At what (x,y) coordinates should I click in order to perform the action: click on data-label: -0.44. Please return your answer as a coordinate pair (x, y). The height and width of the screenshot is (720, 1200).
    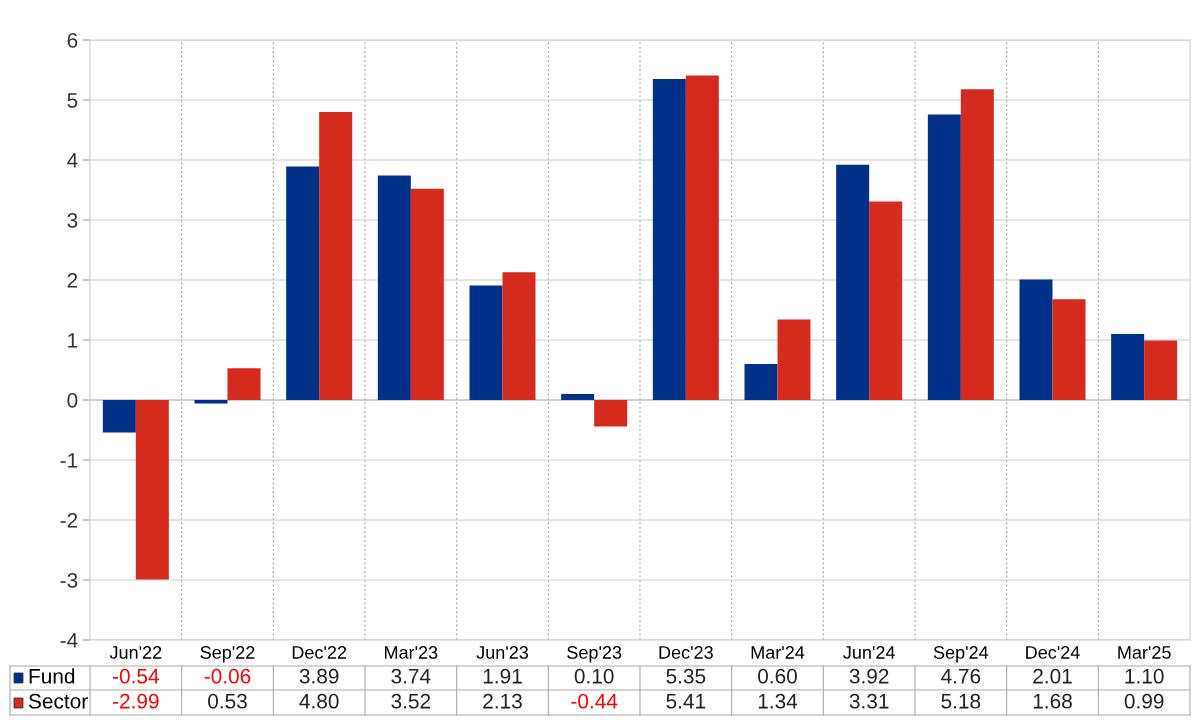
    Looking at the image, I should click on (594, 701).